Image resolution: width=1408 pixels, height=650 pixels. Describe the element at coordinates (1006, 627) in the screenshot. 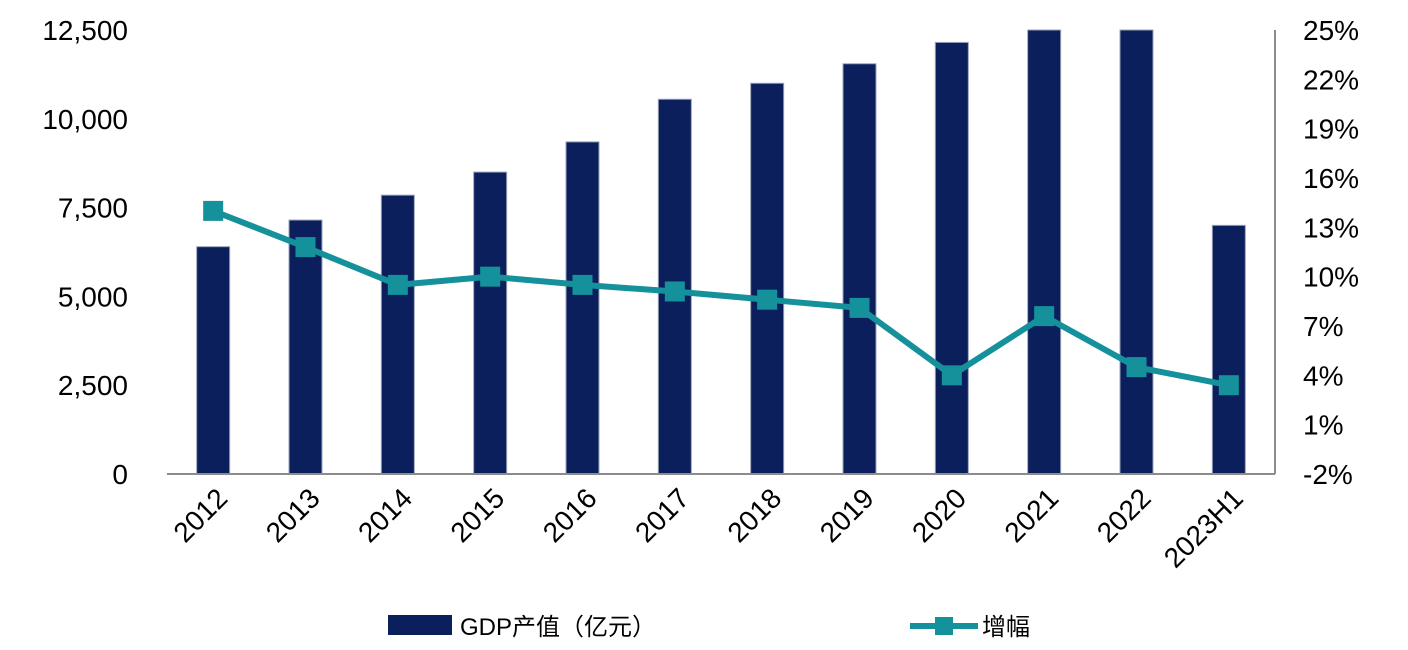

I see `legend-line-label: 增幅` at that location.